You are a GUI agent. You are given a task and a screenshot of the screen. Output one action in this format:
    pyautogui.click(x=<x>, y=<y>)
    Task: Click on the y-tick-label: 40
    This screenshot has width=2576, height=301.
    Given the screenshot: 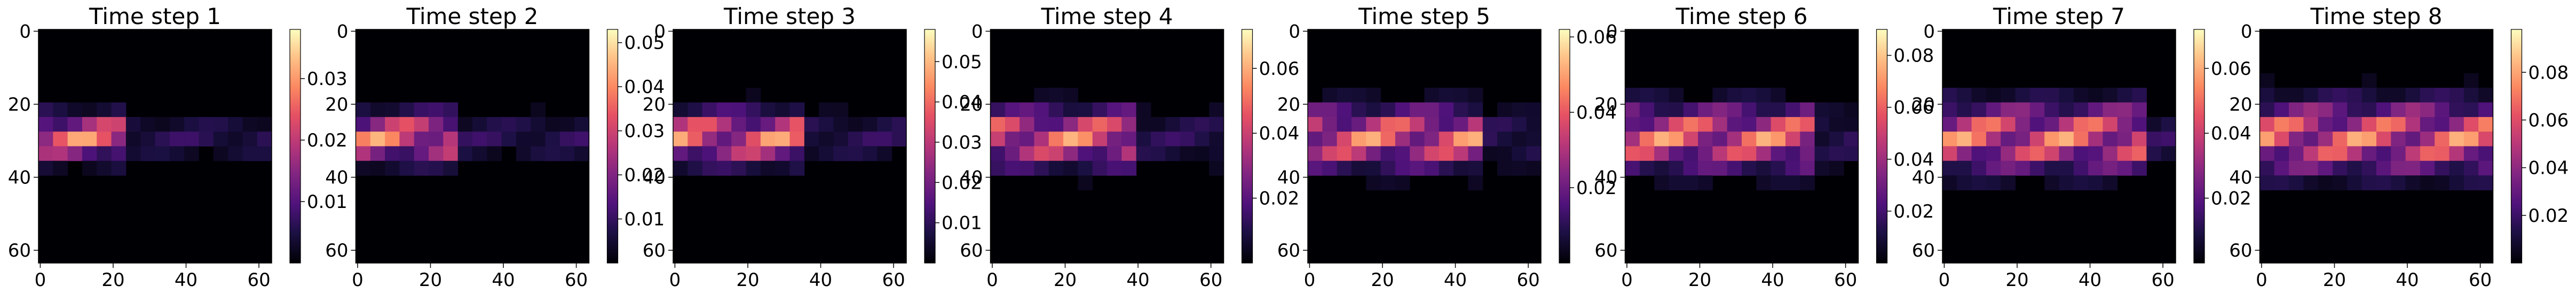 What is the action you would take?
    pyautogui.click(x=1923, y=178)
    